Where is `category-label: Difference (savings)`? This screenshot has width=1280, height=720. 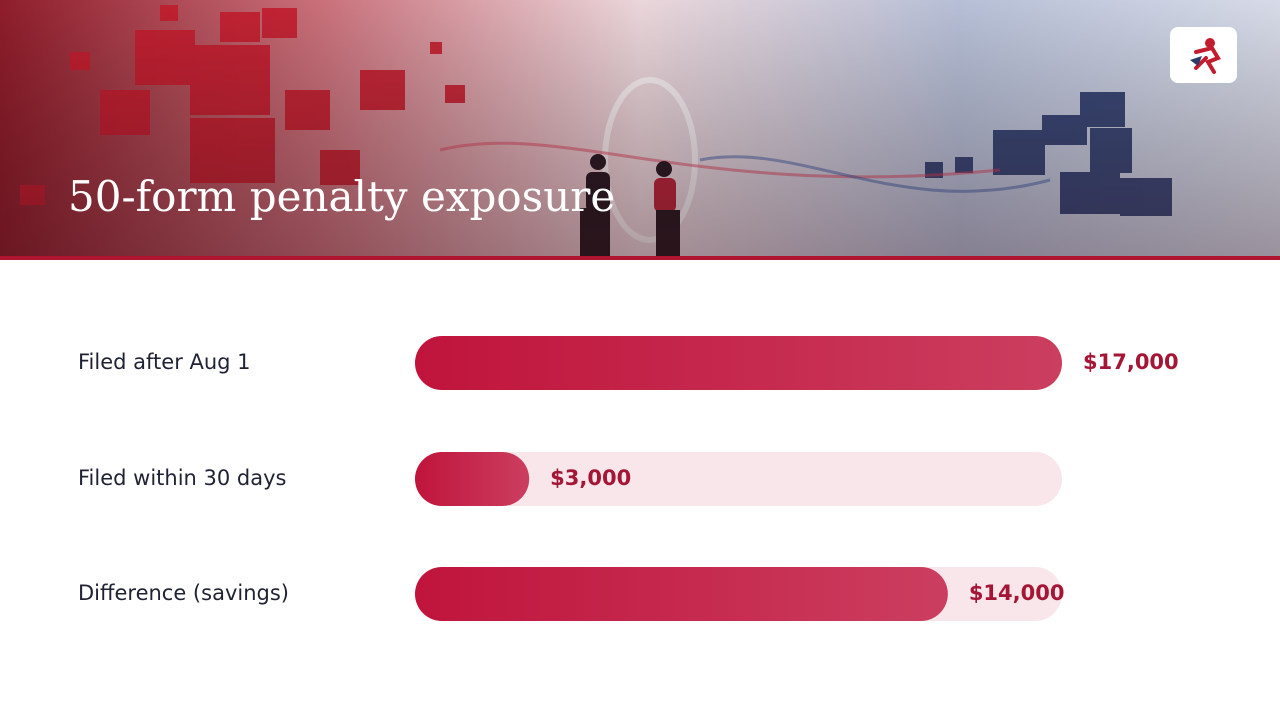 category-label: Difference (savings) is located at coordinates (183, 593).